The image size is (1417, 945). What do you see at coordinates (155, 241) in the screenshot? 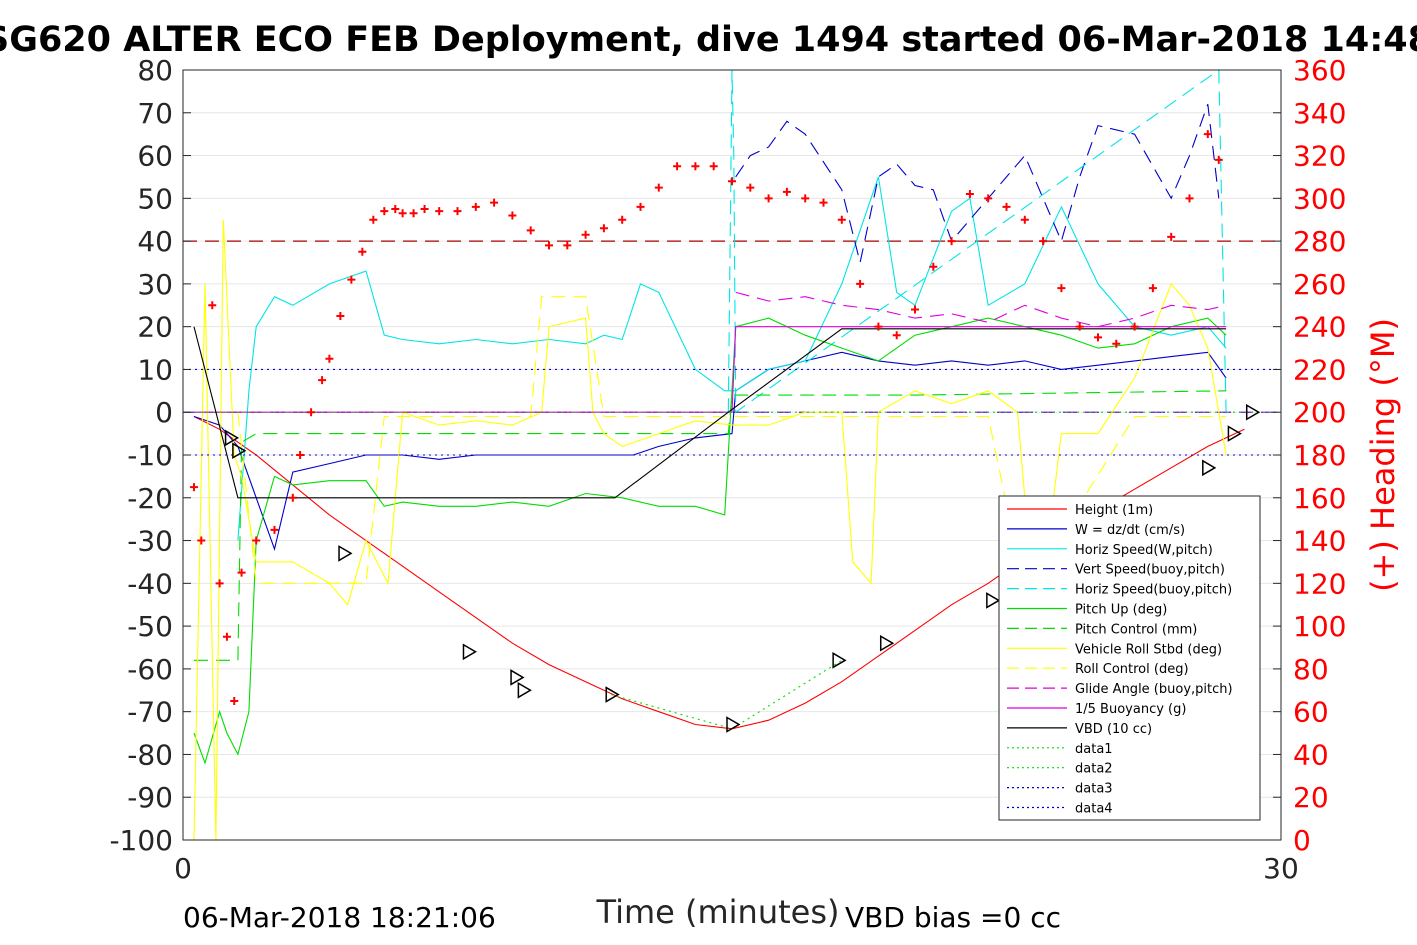
I see `left-tick-label-4: 40` at bounding box center [155, 241].